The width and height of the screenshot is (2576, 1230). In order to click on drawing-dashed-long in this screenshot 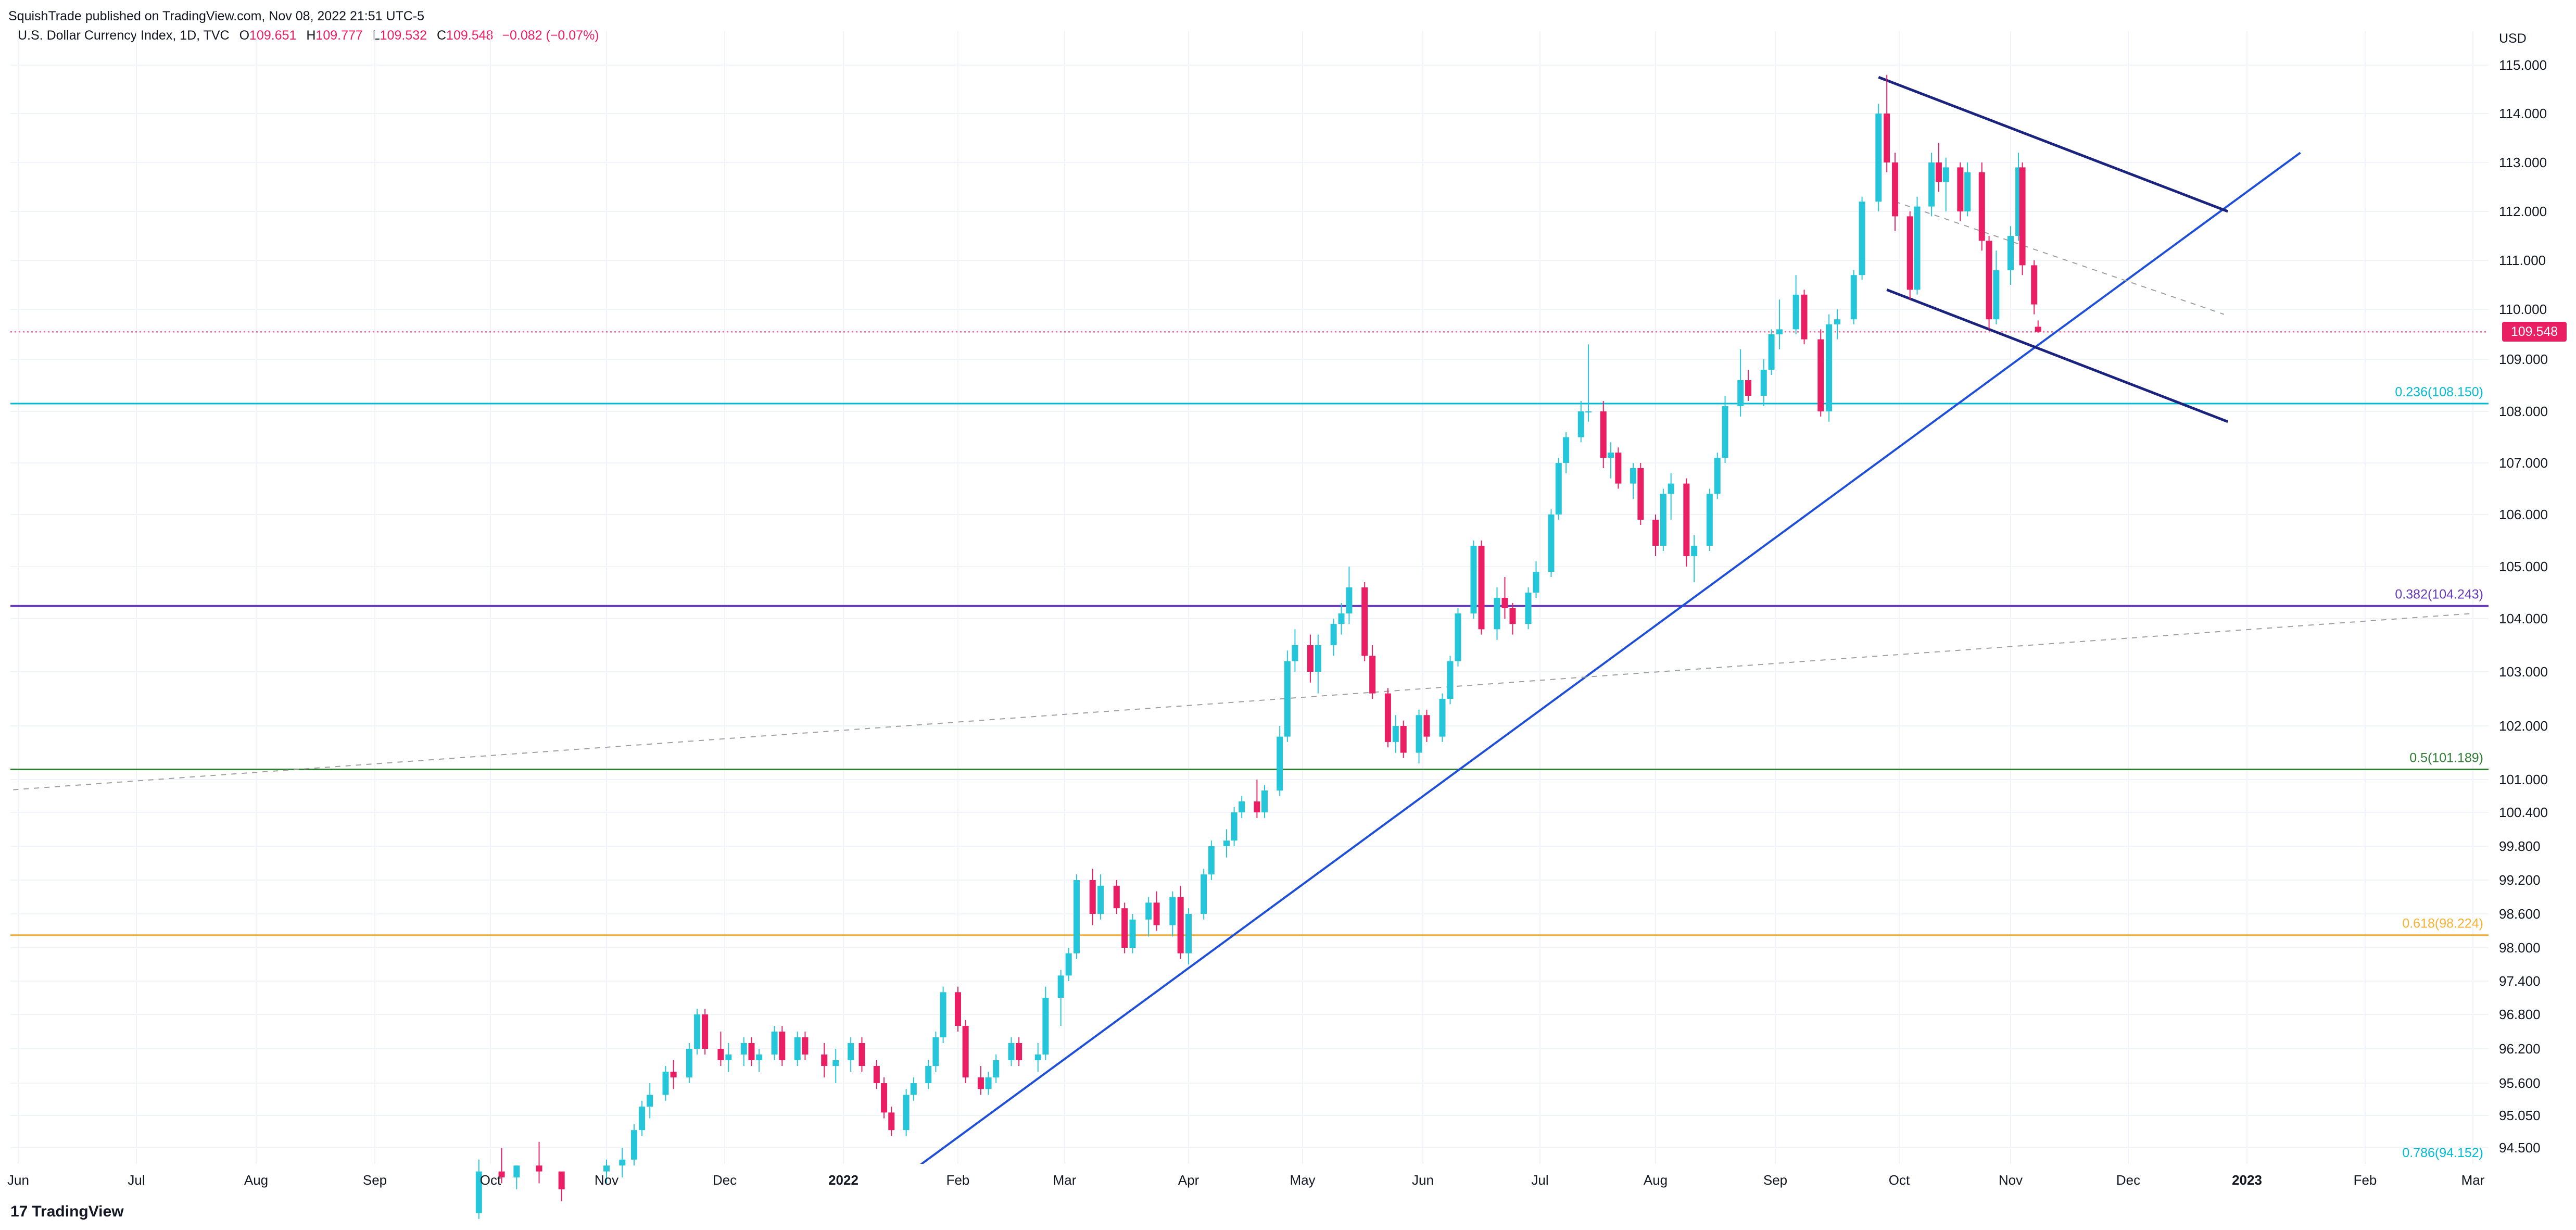, I will do `click(1238, 702)`.